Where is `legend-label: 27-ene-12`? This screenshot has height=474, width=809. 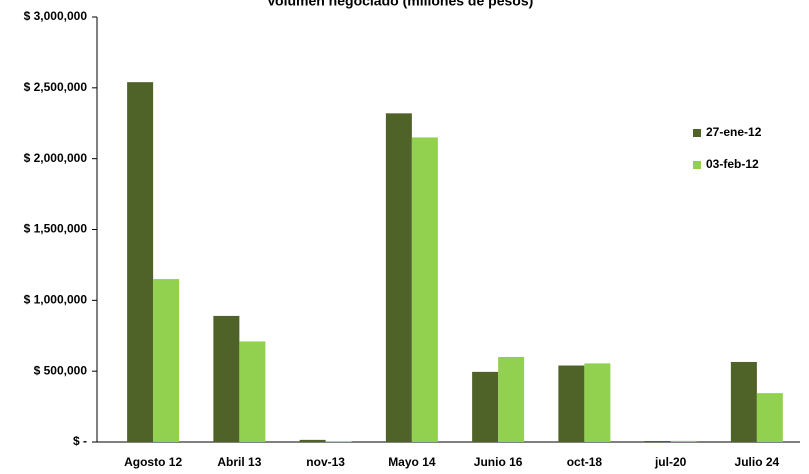
legend-label: 27-ene-12 is located at coordinates (734, 132).